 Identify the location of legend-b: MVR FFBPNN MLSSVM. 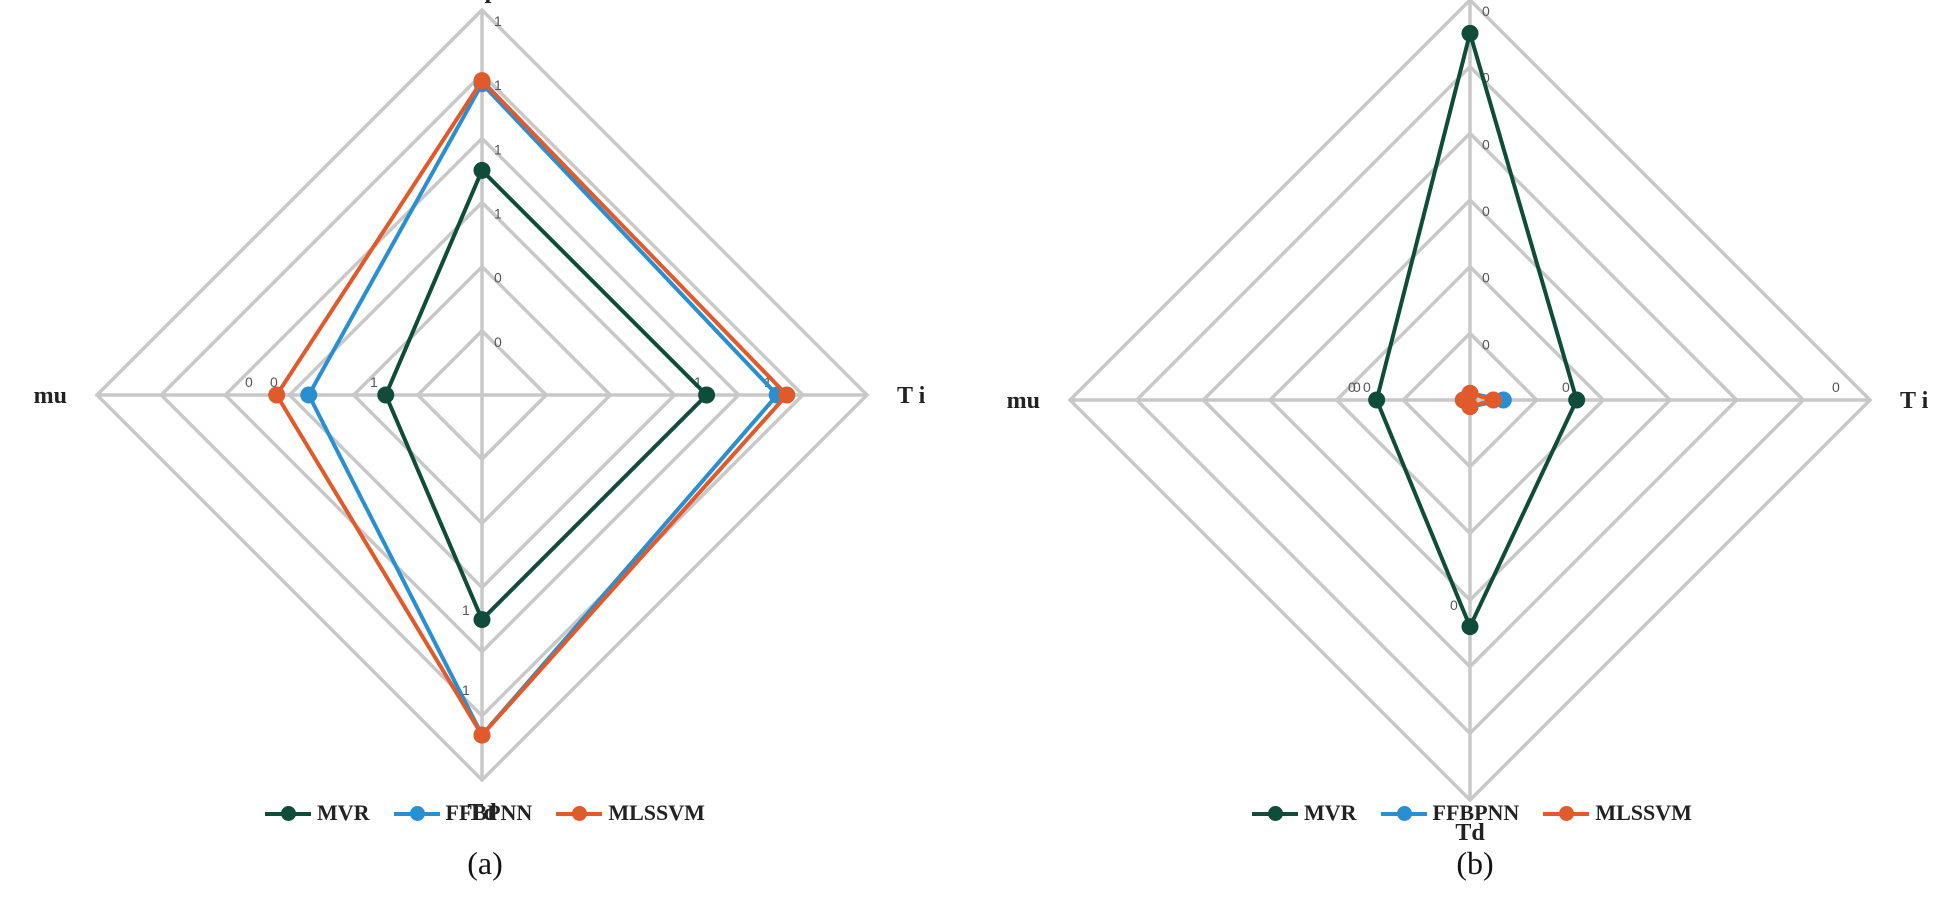
(1472, 813).